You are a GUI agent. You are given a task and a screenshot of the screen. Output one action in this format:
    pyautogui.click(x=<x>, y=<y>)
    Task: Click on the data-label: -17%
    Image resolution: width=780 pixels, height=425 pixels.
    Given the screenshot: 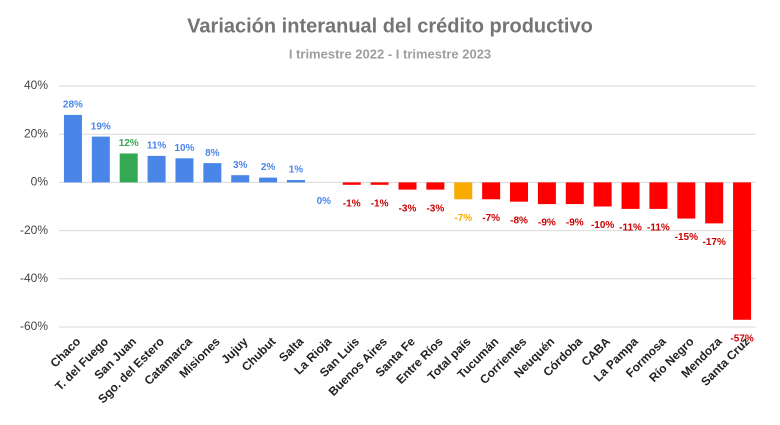 What is the action you would take?
    pyautogui.click(x=714, y=242)
    